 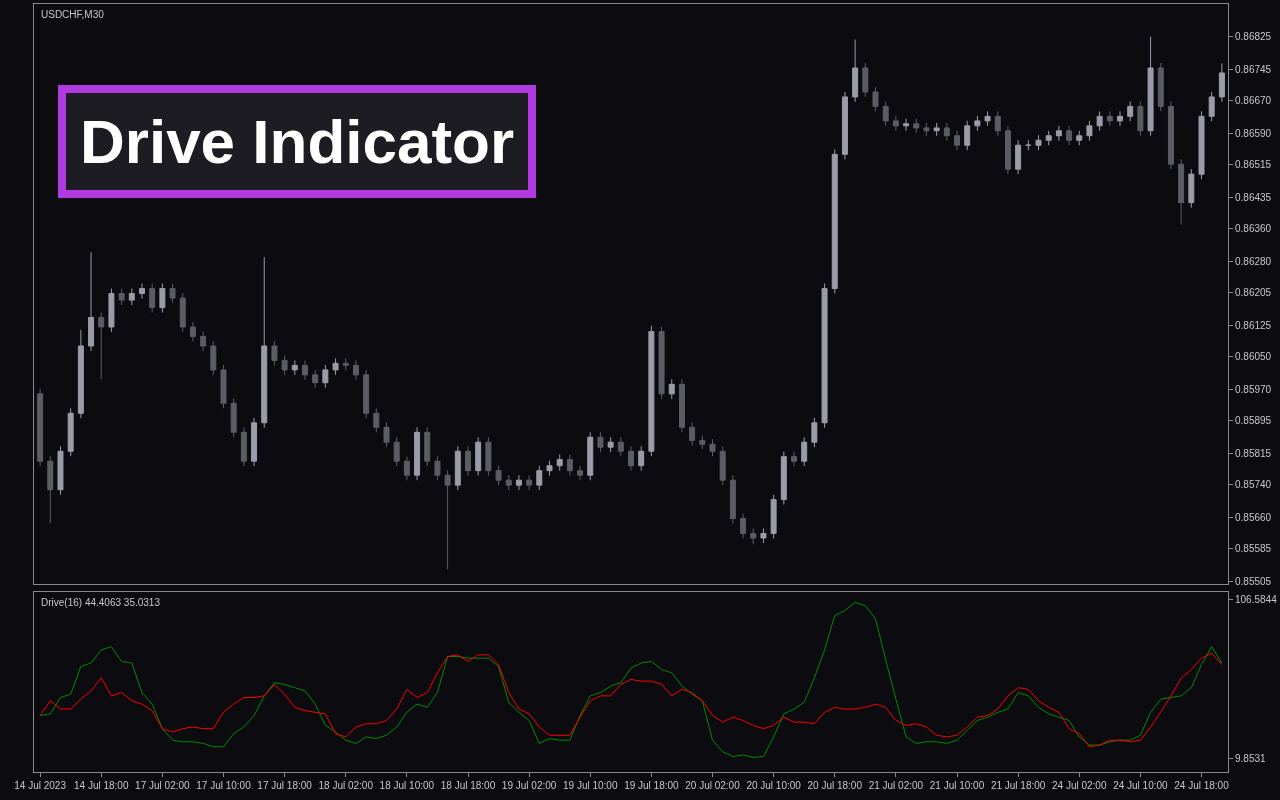 I want to click on x-tick-label: 18 Jul 02:00, so click(x=346, y=785).